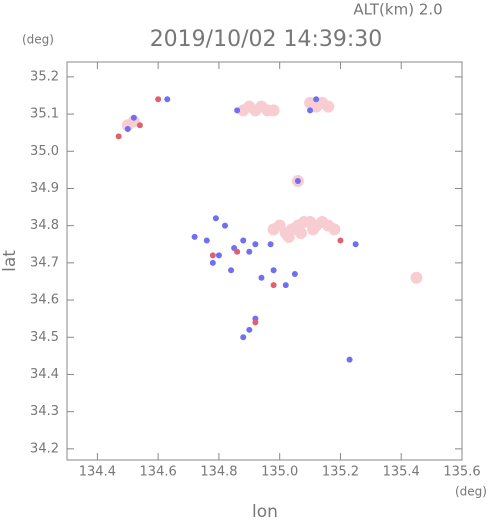  I want to click on chart-title: 2019/10/02 14:39:30, so click(266, 39).